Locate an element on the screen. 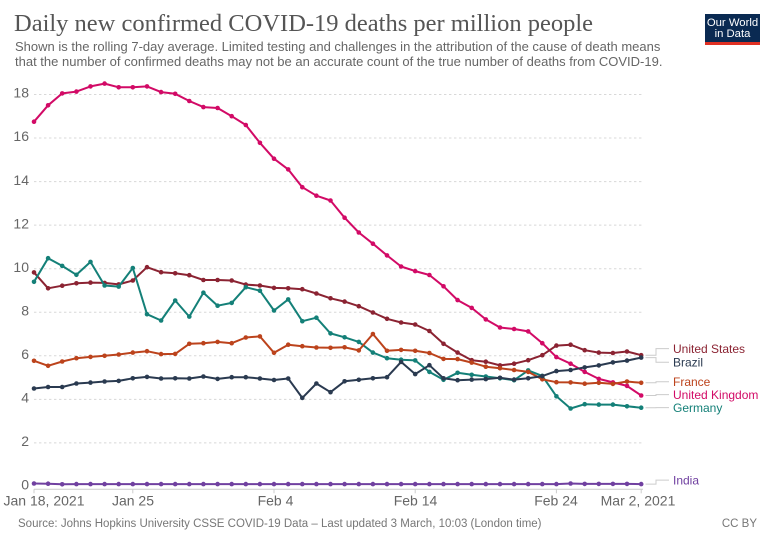 This screenshot has width=774, height=551. svg-text: Feb 14 is located at coordinates (416, 501).